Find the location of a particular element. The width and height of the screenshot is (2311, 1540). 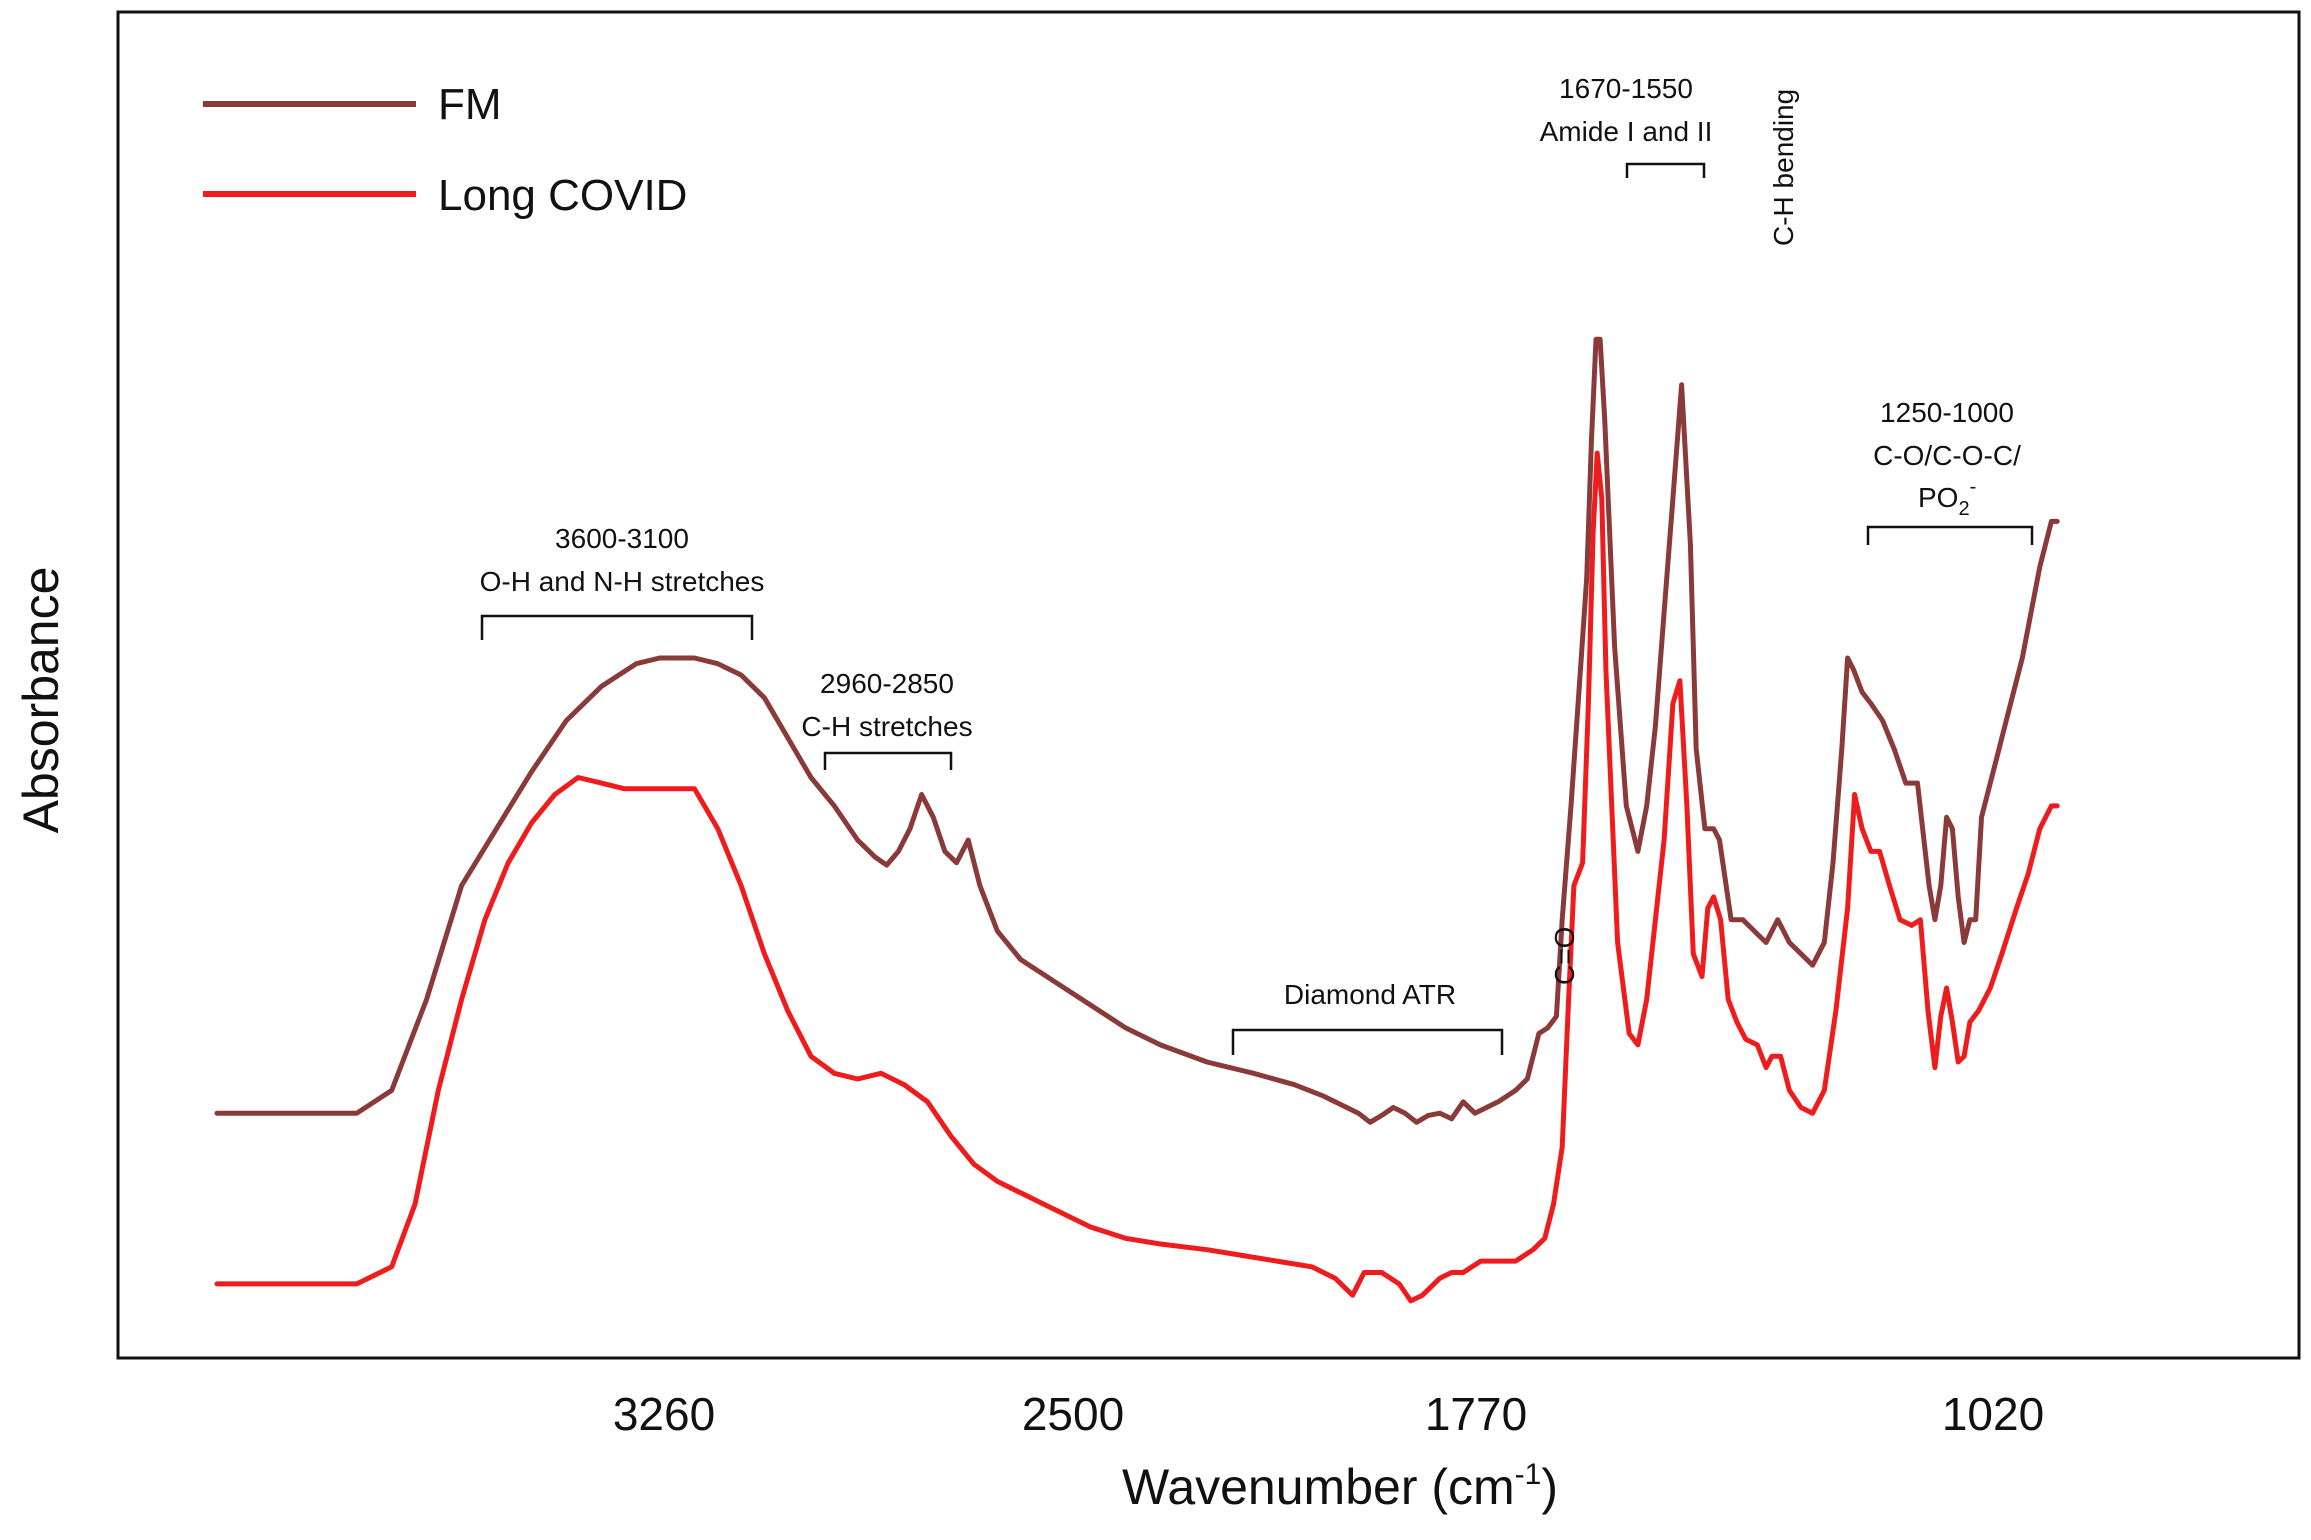

annotation-diamond-atr-bracket is located at coordinates (1367, 1041).